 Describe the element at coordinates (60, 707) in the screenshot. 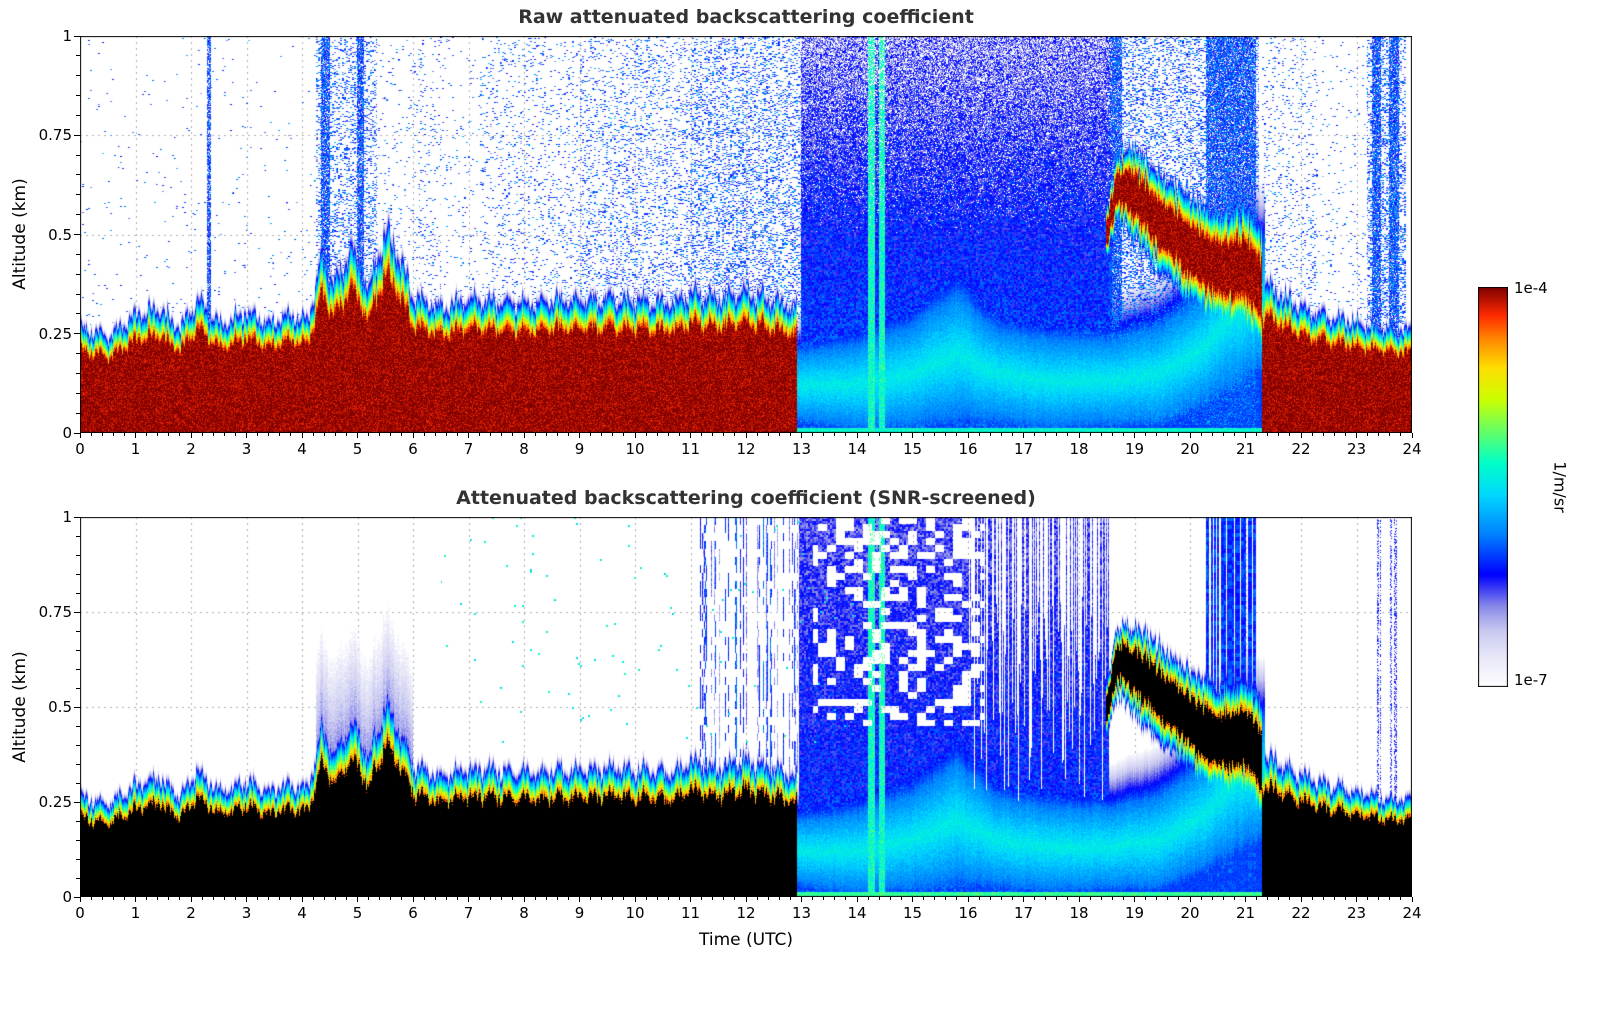

I see `y-tick-label: 0.5` at that location.